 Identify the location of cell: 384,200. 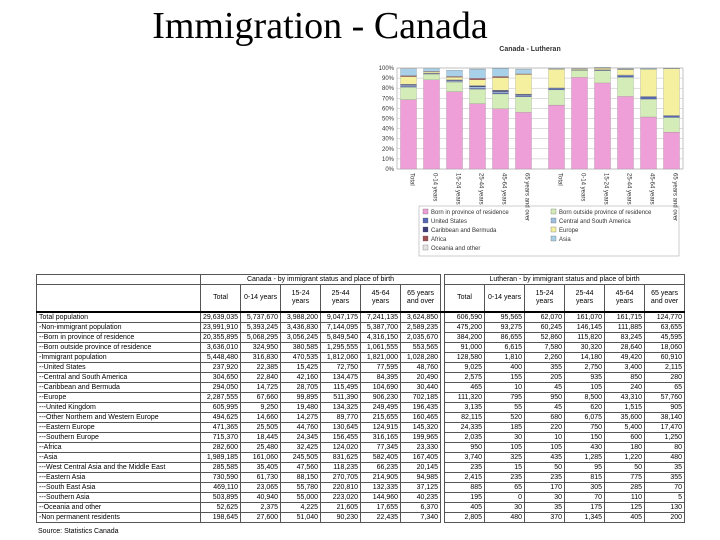
(465, 337).